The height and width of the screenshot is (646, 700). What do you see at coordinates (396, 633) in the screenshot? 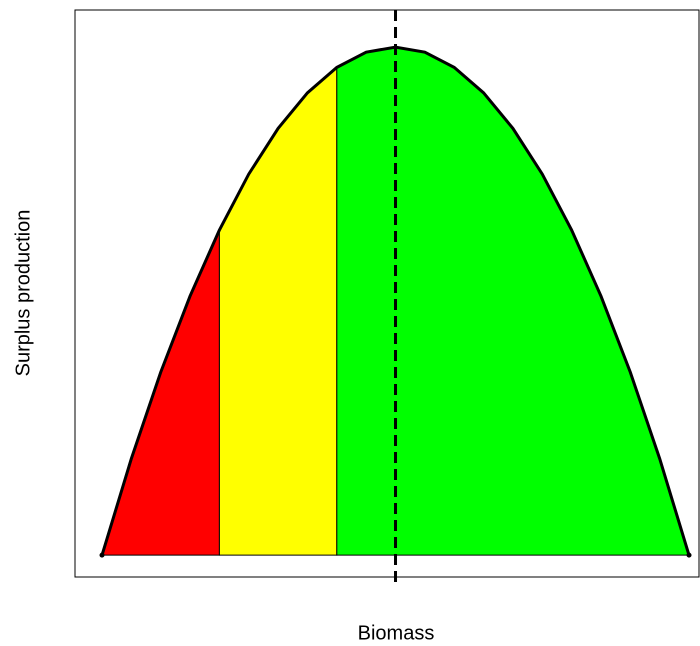
I see `x-axis-title: Biomass` at bounding box center [396, 633].